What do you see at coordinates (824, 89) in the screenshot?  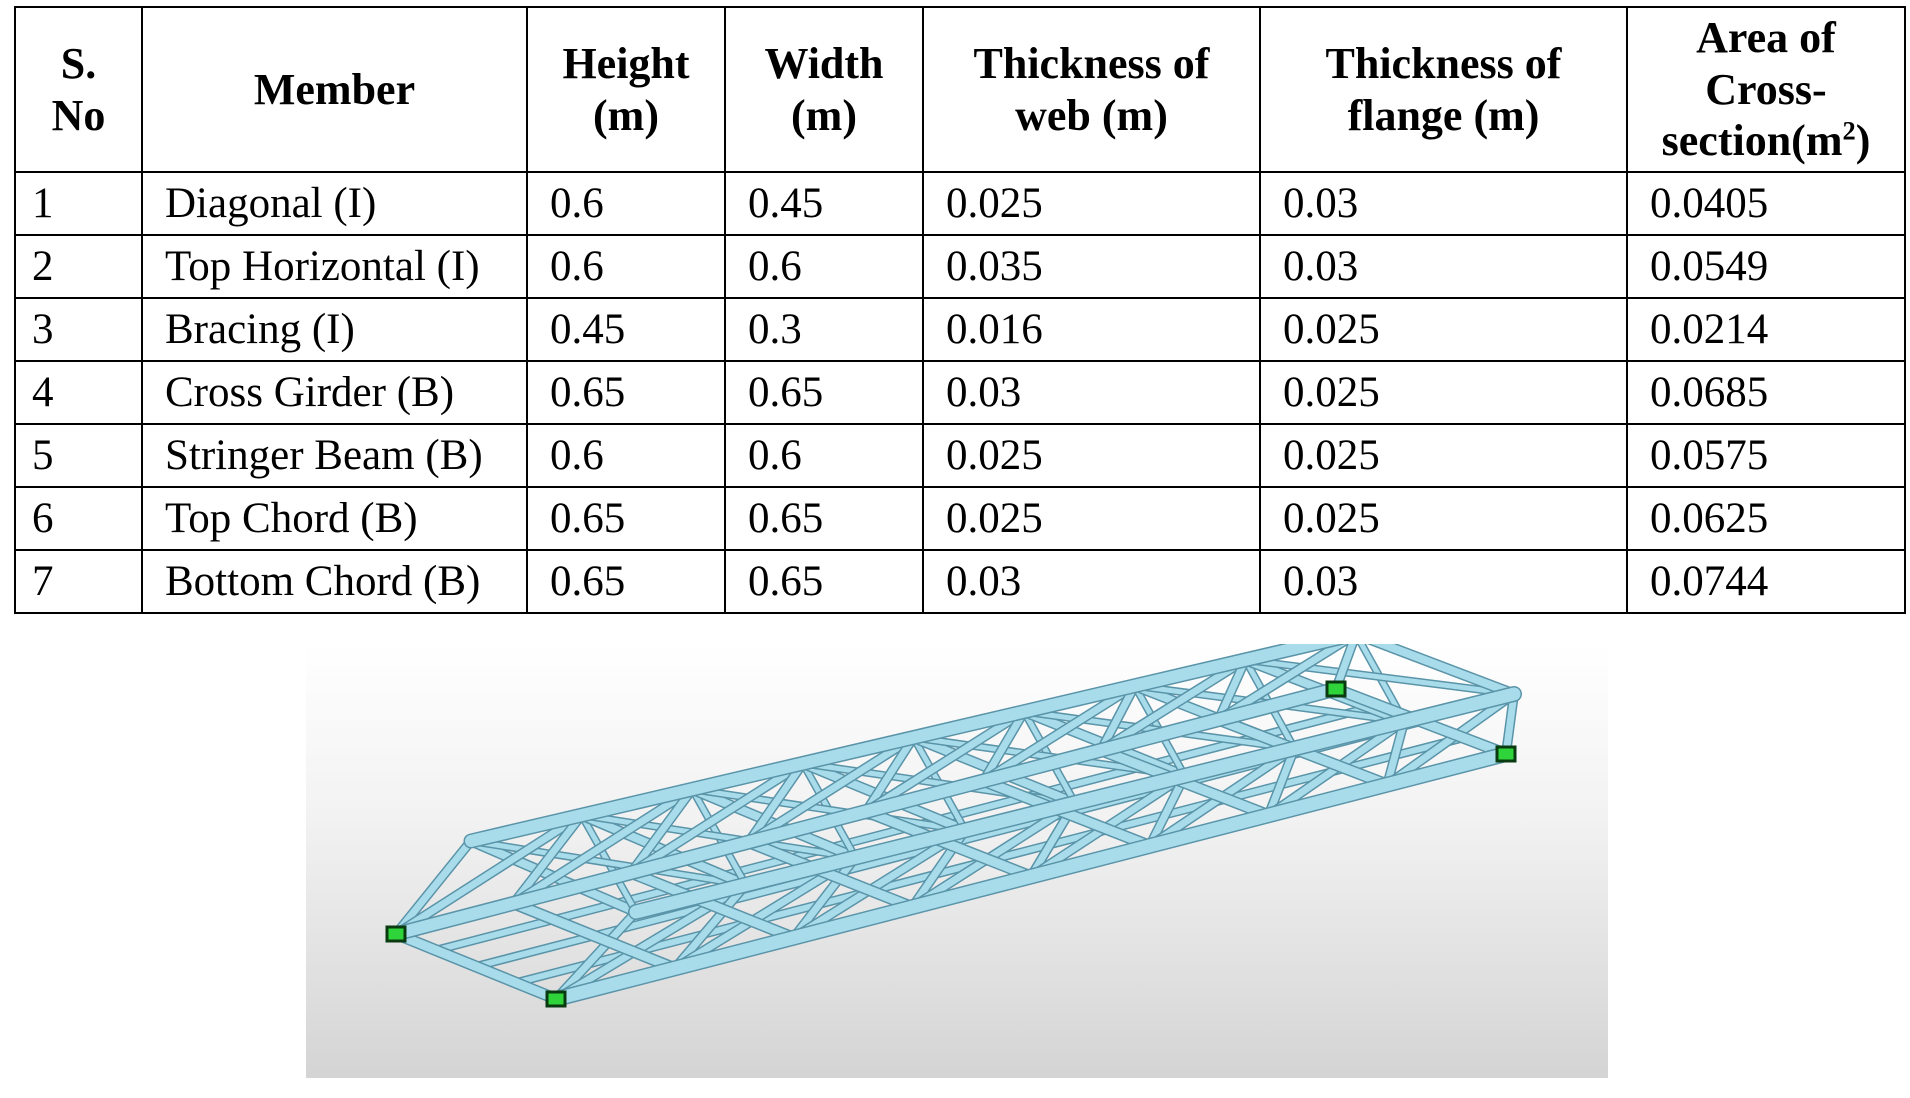 I see `header-width: Width (m)` at bounding box center [824, 89].